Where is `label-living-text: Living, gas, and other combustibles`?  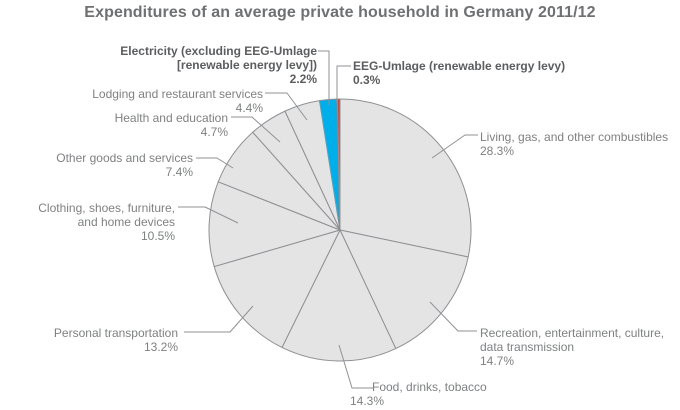 label-living-text: Living, gas, and other combustibles is located at coordinates (574, 137).